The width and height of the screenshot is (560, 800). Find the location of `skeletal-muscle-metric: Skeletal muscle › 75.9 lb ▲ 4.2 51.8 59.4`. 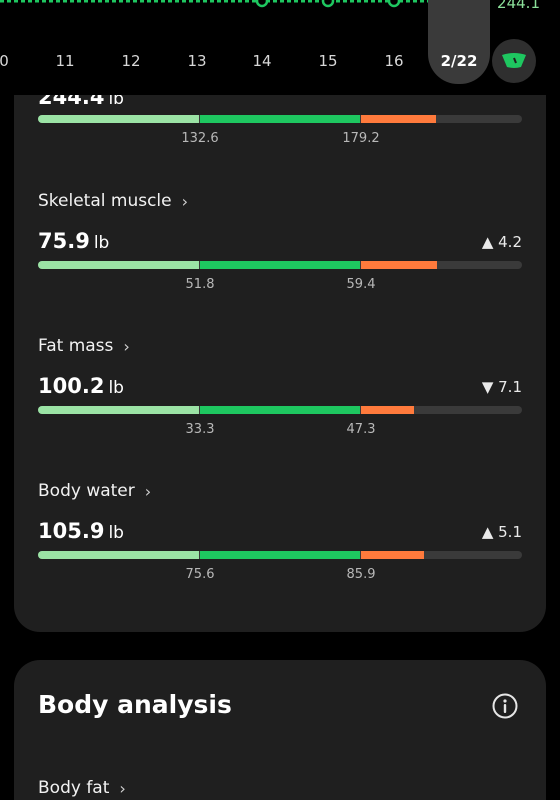

skeletal-muscle-metric: Skeletal muscle › 75.9 lb ▲ 4.2 51.8 59.4 is located at coordinates (280, 246).